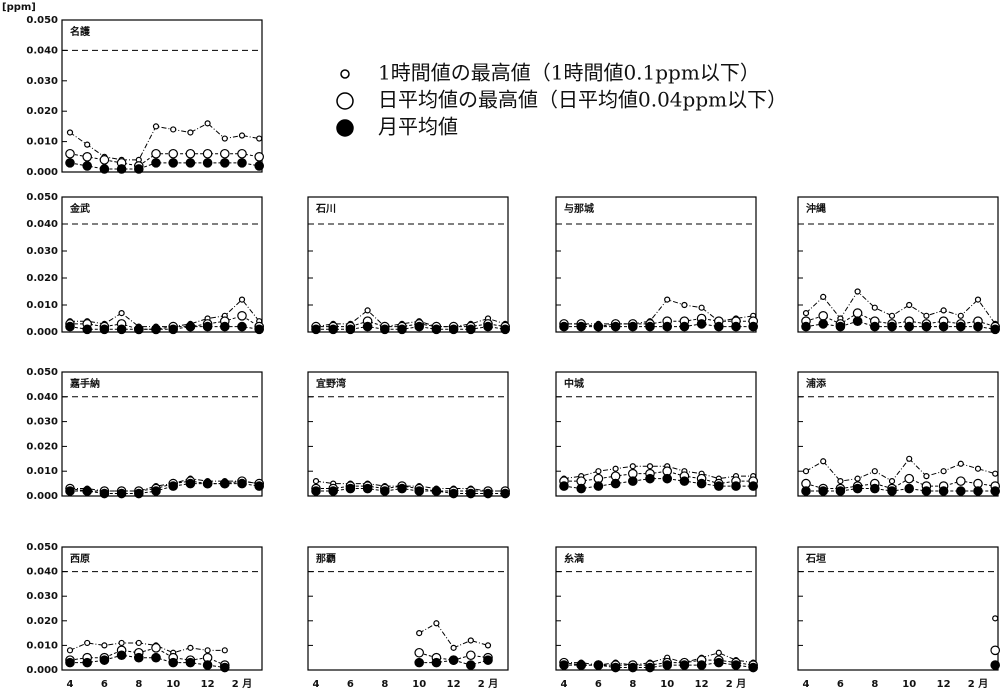 This screenshot has height=691, width=1000. What do you see at coordinates (242, 684) in the screenshot?
I see `x-tick-label: 2 月` at bounding box center [242, 684].